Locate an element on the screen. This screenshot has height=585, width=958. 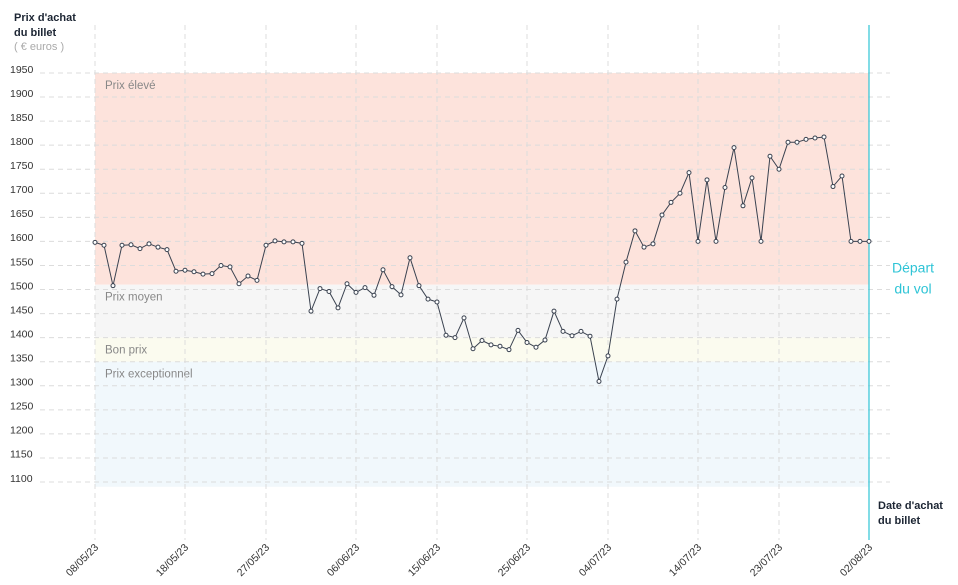
y-tick-label: 1750 is located at coordinates (22, 166).